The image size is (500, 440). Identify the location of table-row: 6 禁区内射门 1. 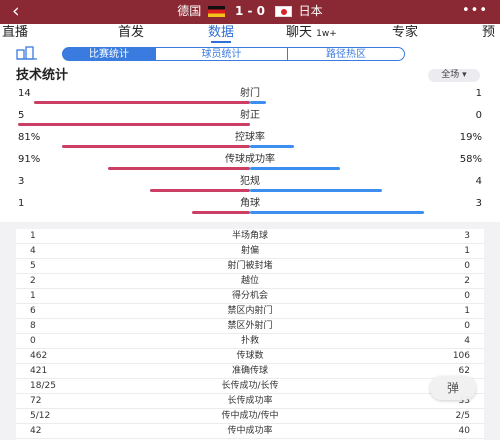
(250, 311).